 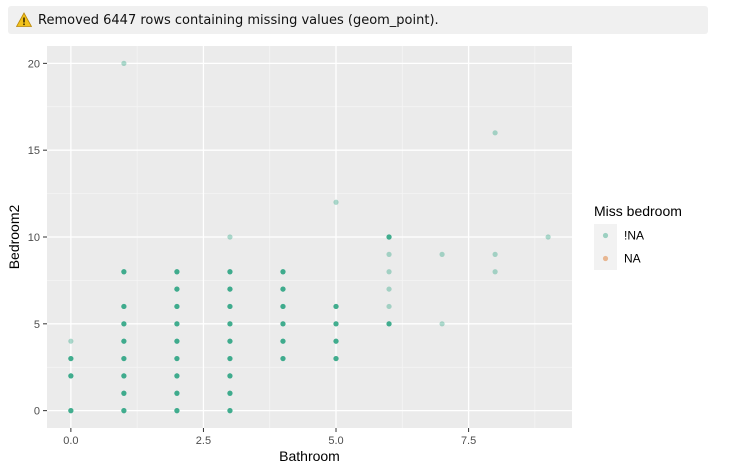 What do you see at coordinates (70, 441) in the screenshot?
I see `x-tick-label-0: 0.0` at bounding box center [70, 441].